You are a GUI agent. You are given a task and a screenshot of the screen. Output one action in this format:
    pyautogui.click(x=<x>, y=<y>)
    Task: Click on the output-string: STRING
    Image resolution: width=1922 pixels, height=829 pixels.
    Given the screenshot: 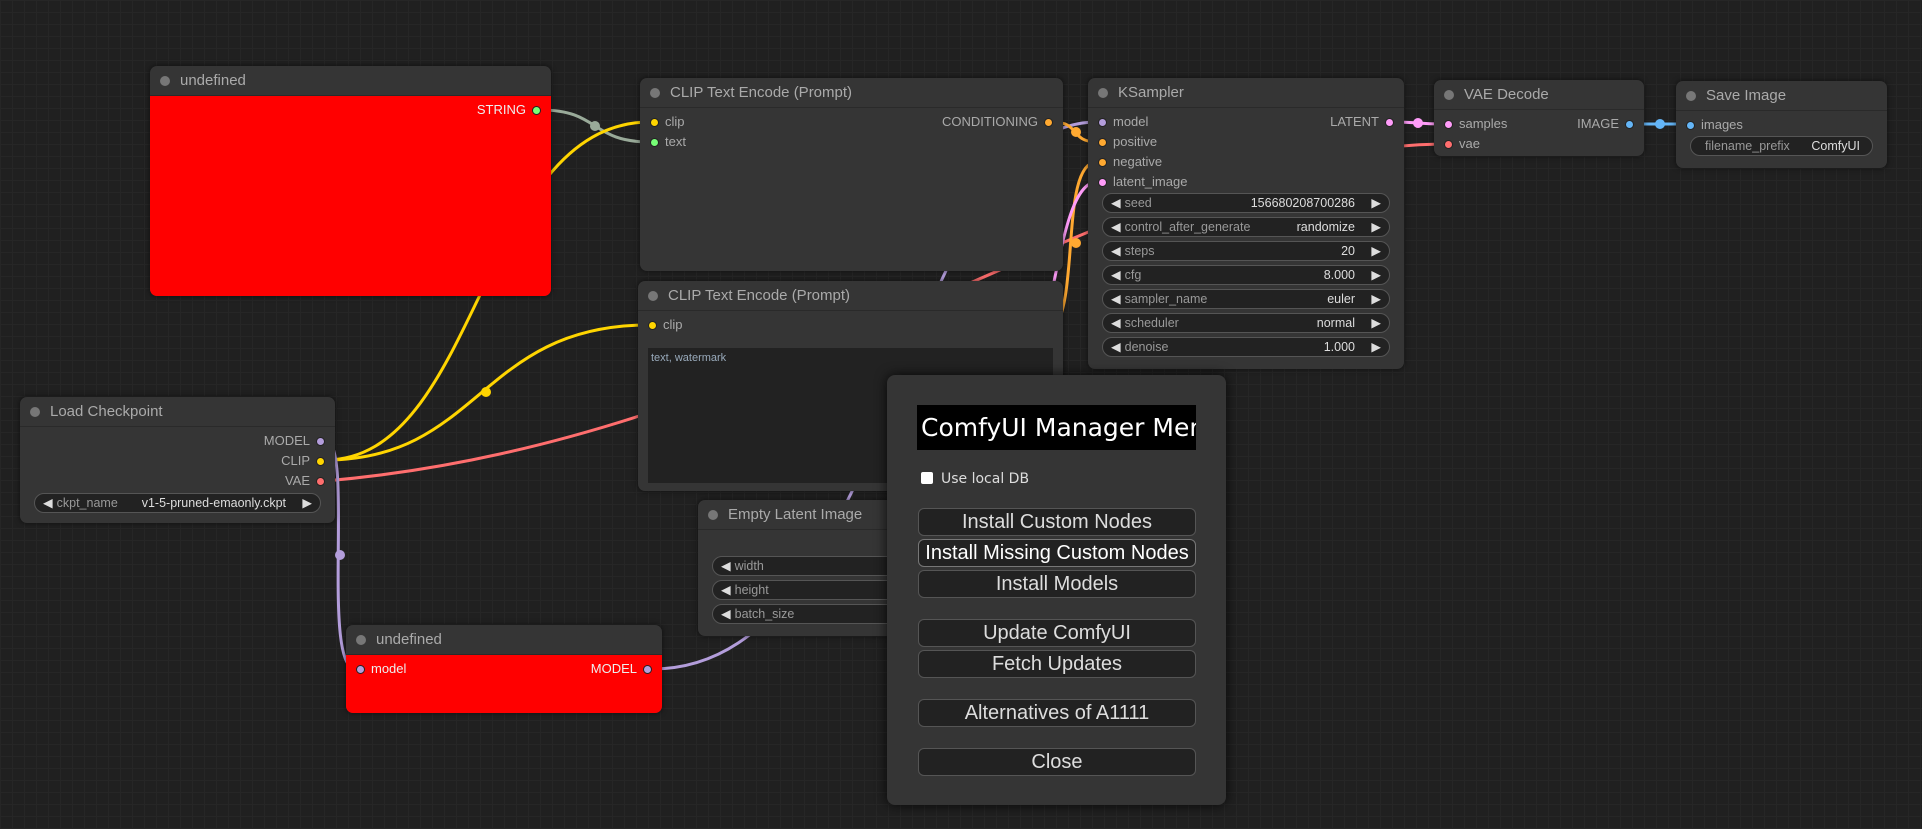 What is the action you would take?
    pyautogui.click(x=512, y=110)
    